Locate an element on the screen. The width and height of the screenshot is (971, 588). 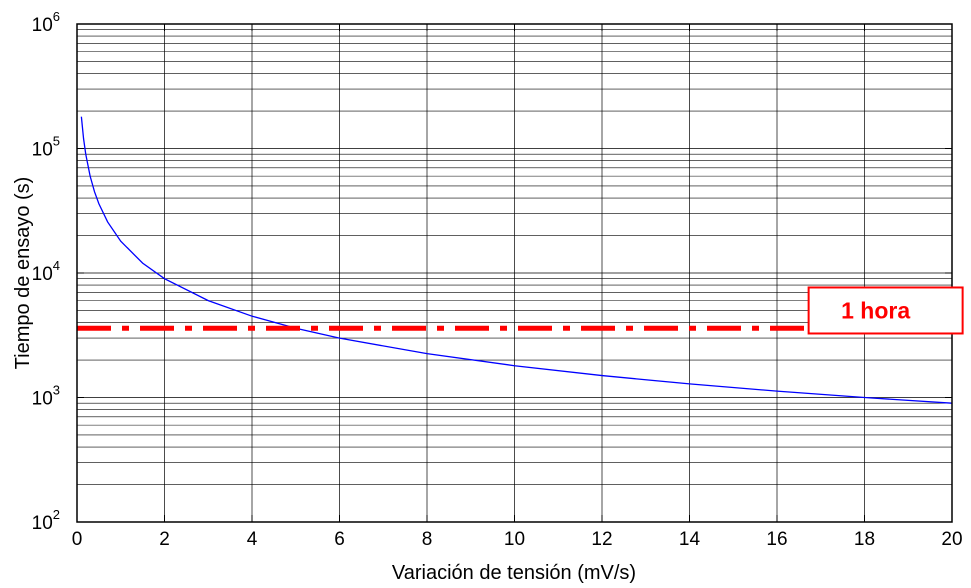
x-tick-label: 14 is located at coordinates (690, 539).